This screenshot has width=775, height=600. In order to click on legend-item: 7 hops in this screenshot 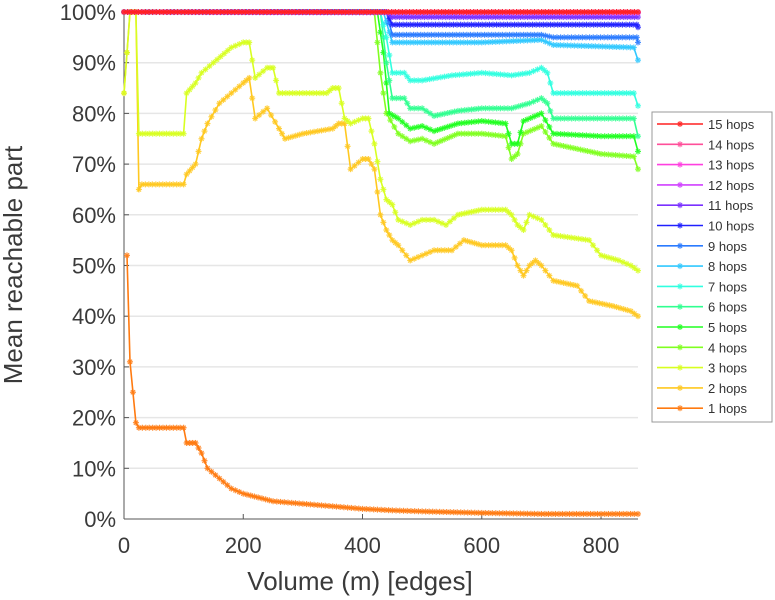, I will do `click(702, 286)`.